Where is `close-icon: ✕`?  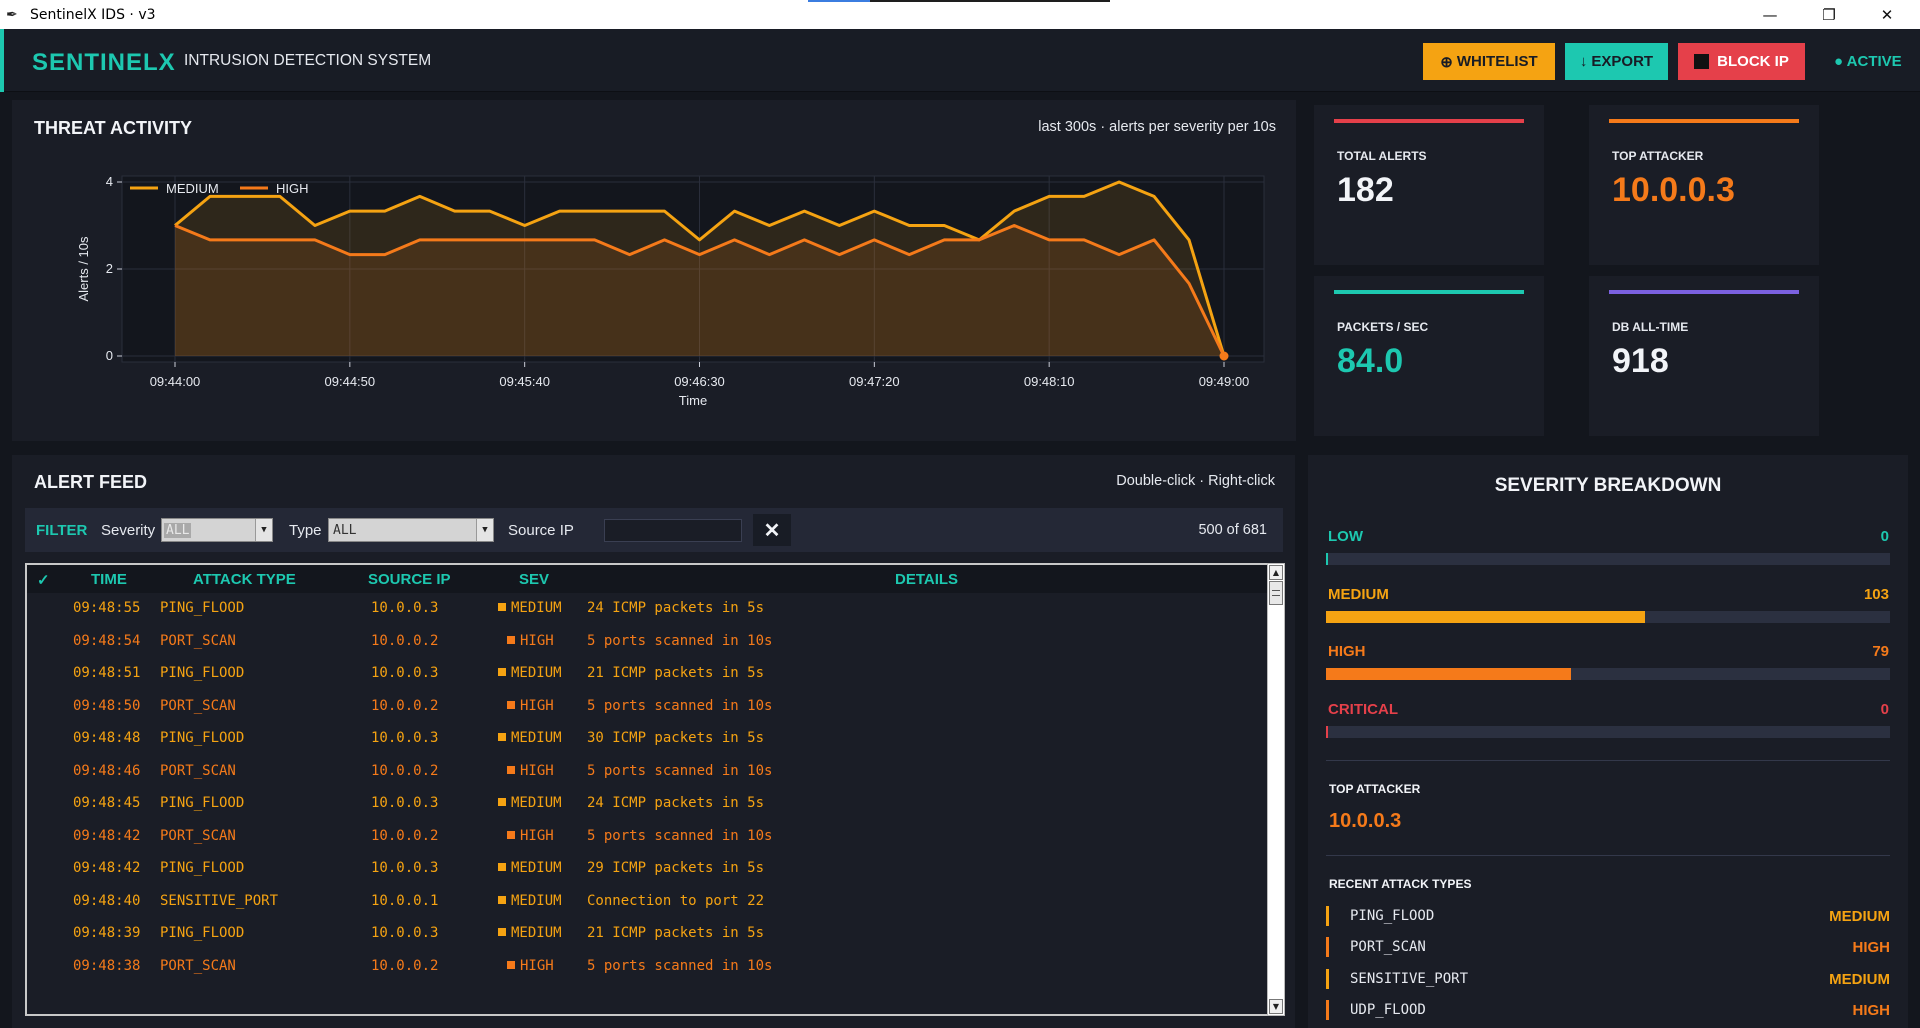
close-icon: ✕ is located at coordinates (772, 530).